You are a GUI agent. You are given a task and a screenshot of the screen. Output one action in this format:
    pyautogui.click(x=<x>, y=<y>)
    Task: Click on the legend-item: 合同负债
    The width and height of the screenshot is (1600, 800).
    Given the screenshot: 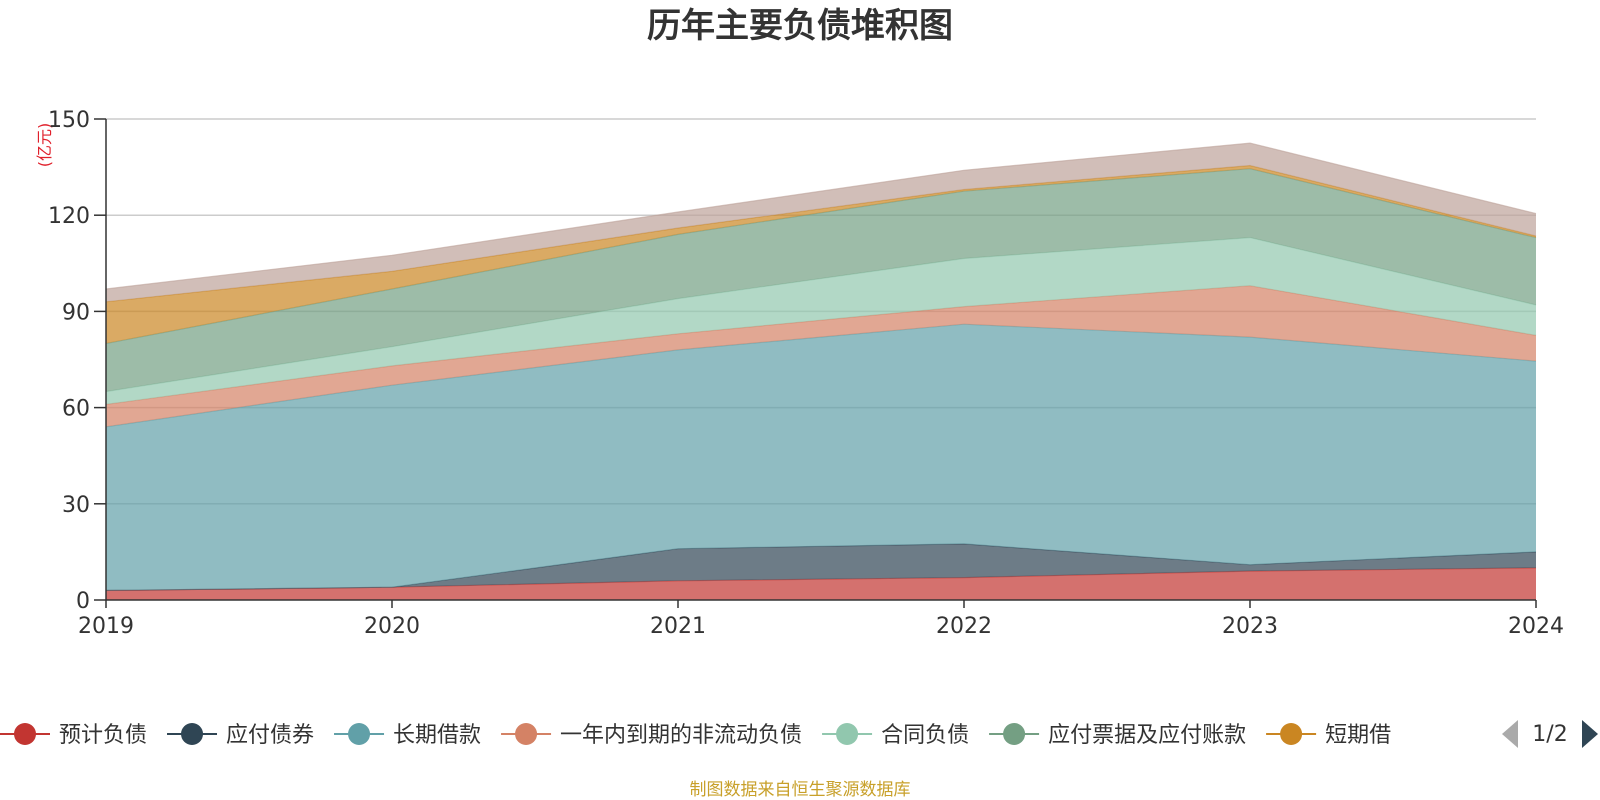 What is the action you would take?
    pyautogui.click(x=895, y=735)
    